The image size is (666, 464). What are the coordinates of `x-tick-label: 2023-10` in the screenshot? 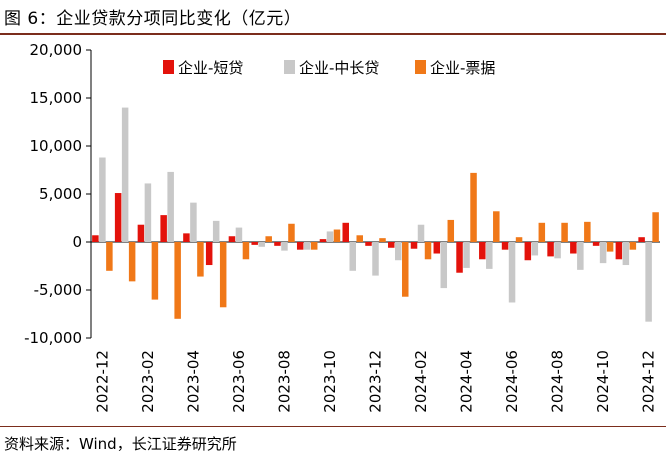 It's located at (330, 381).